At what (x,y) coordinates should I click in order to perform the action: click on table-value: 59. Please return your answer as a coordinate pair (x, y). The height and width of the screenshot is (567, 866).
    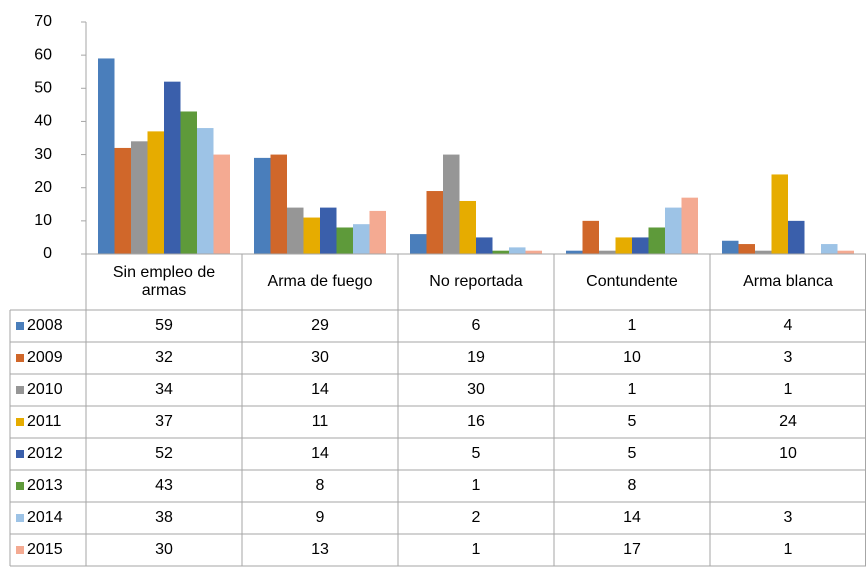
    Looking at the image, I should click on (164, 325).